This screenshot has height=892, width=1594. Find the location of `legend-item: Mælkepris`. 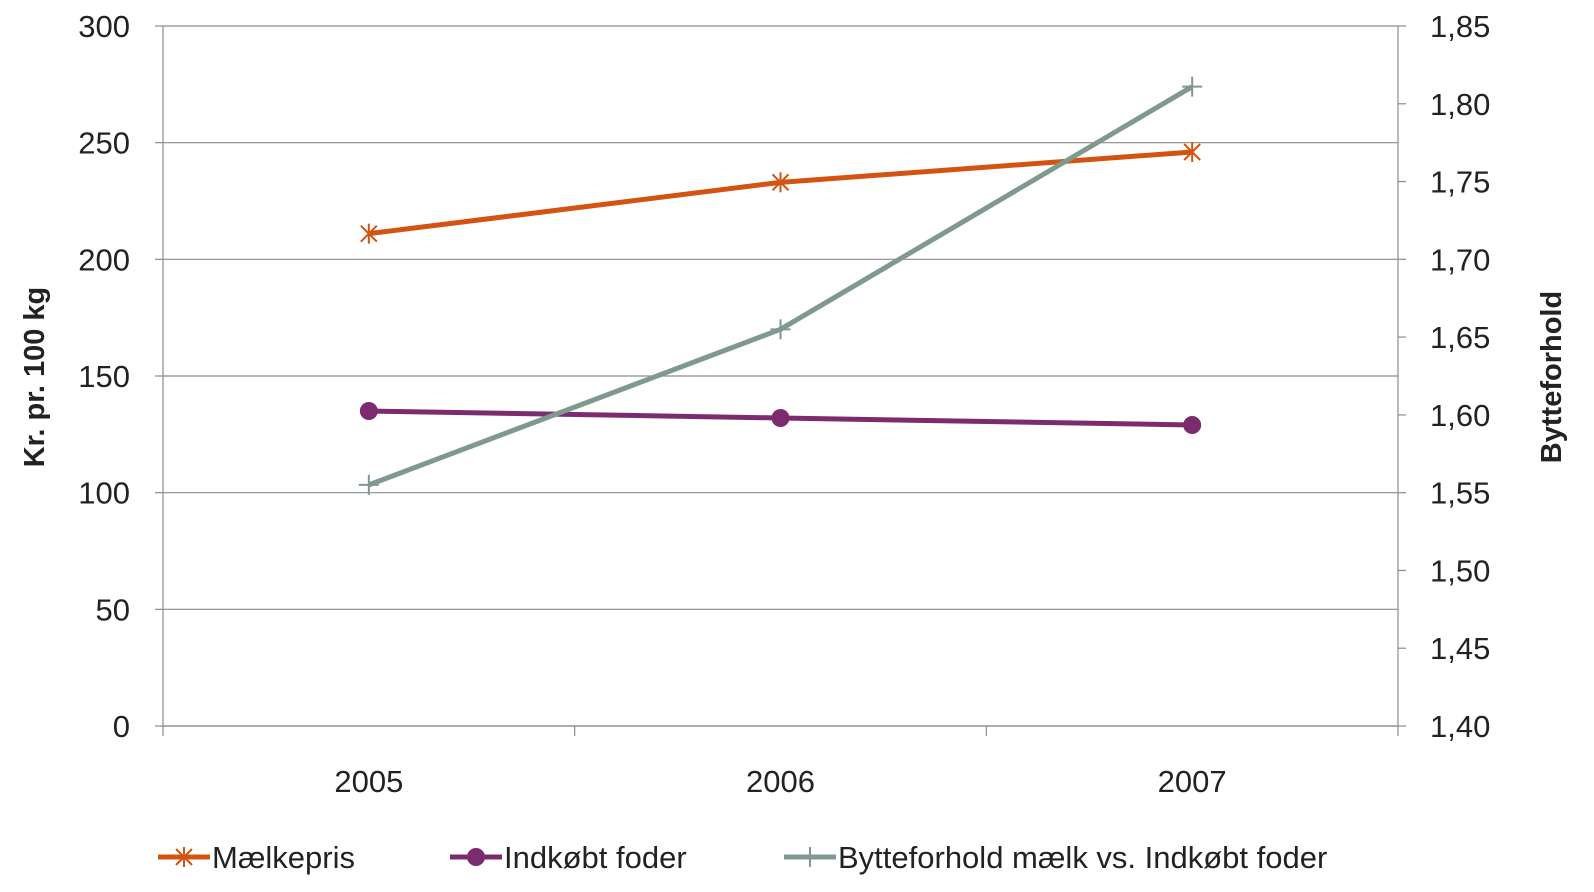

legend-item: Mælkepris is located at coordinates (256, 857).